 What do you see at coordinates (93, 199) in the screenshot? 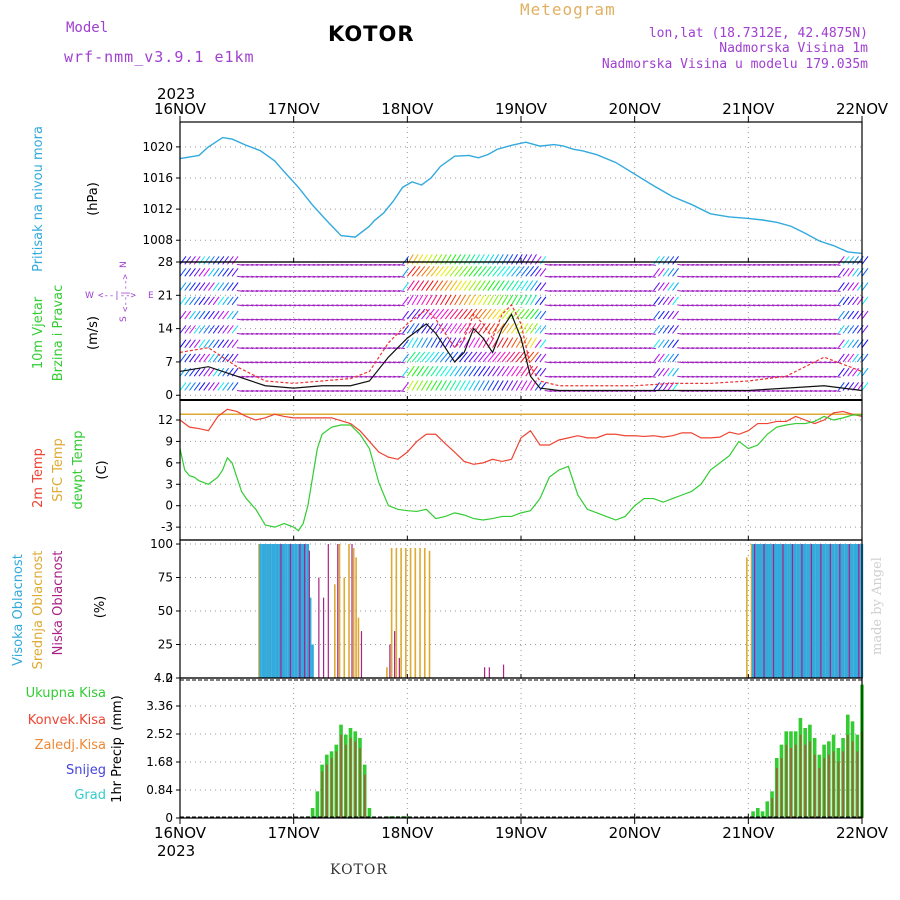
I see `pressure-unit-label: (hPa)` at bounding box center [93, 199].